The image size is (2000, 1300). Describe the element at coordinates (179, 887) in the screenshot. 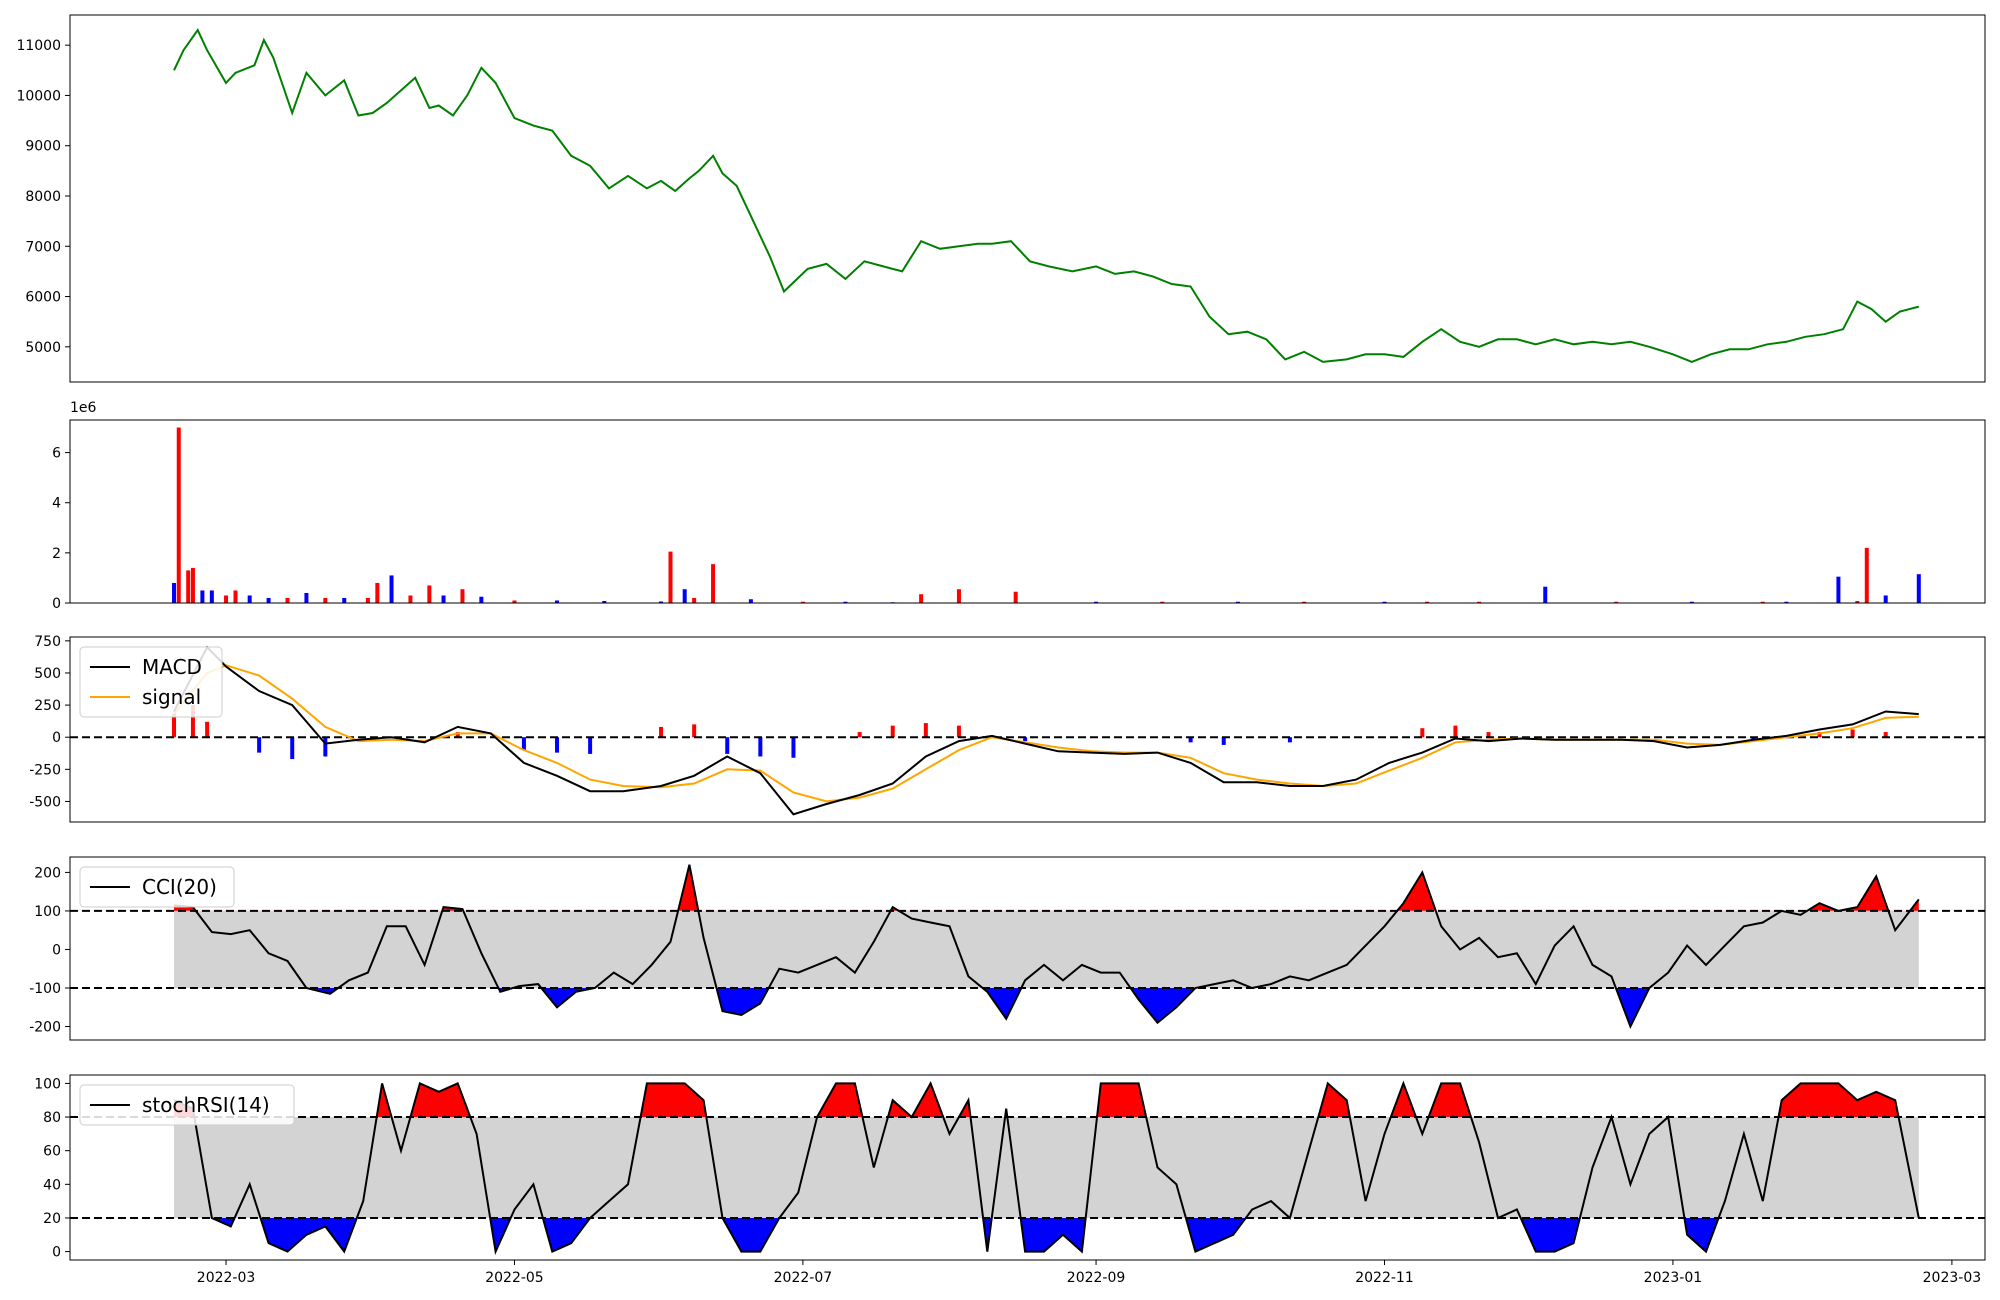

I see `legend-label: CCI(20)` at that location.